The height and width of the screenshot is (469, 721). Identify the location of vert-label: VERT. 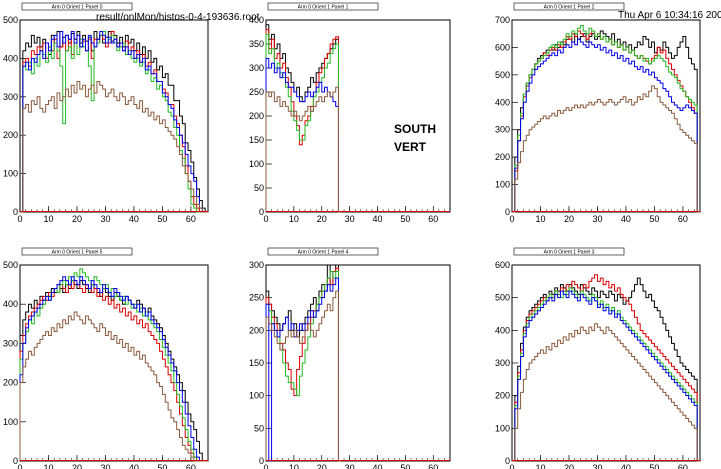
(410, 147).